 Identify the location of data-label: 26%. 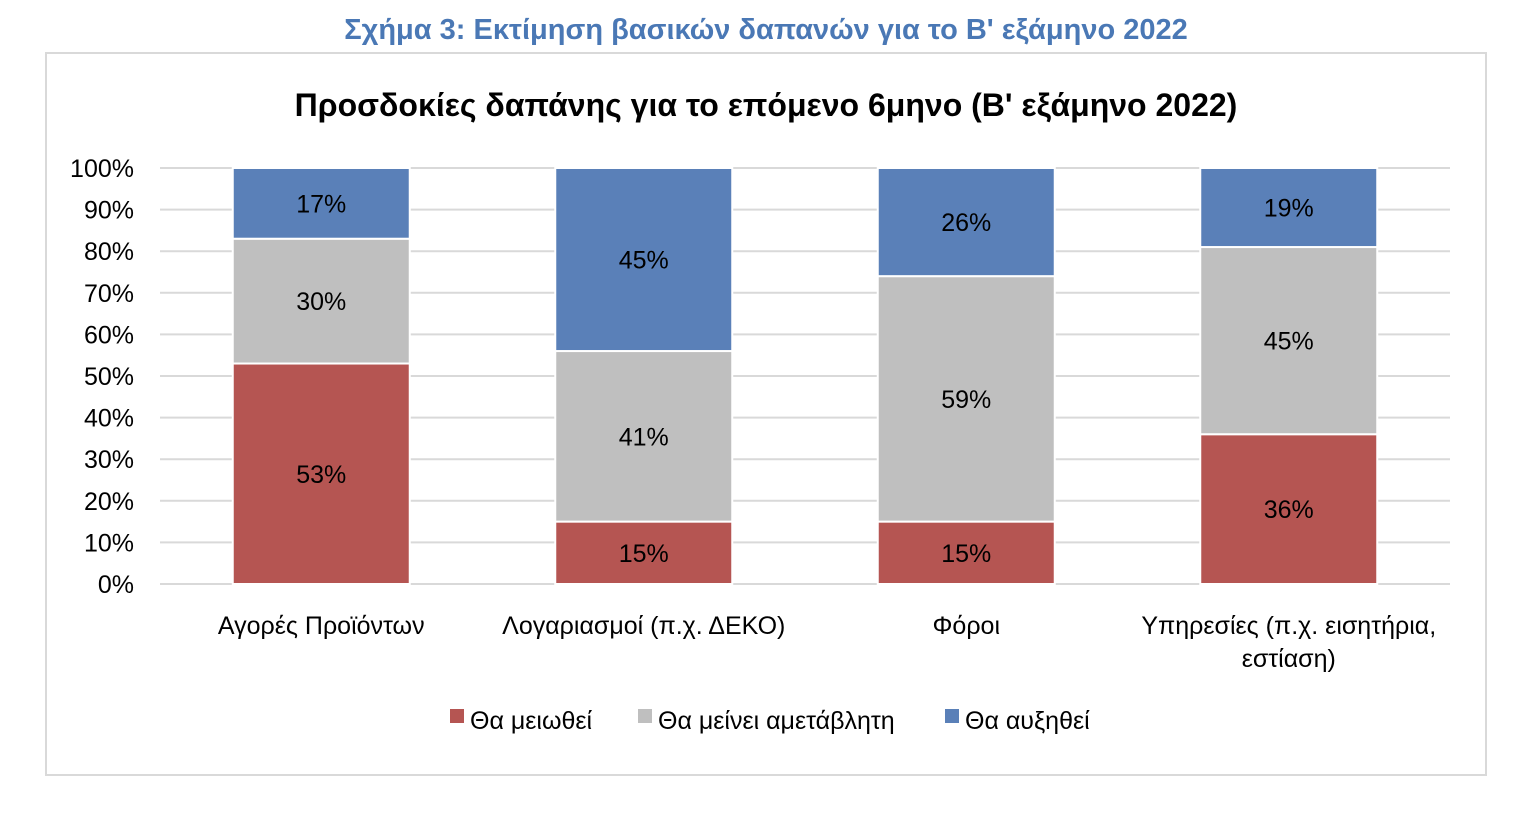
(966, 223).